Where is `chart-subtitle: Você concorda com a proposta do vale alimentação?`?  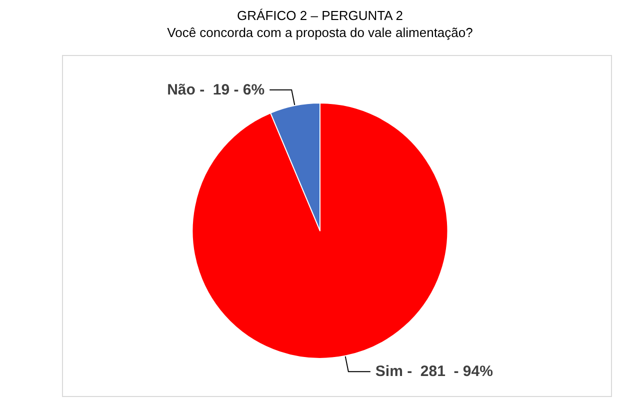 chart-subtitle: Você concorda com a proposta do vale alimentação? is located at coordinates (320, 32).